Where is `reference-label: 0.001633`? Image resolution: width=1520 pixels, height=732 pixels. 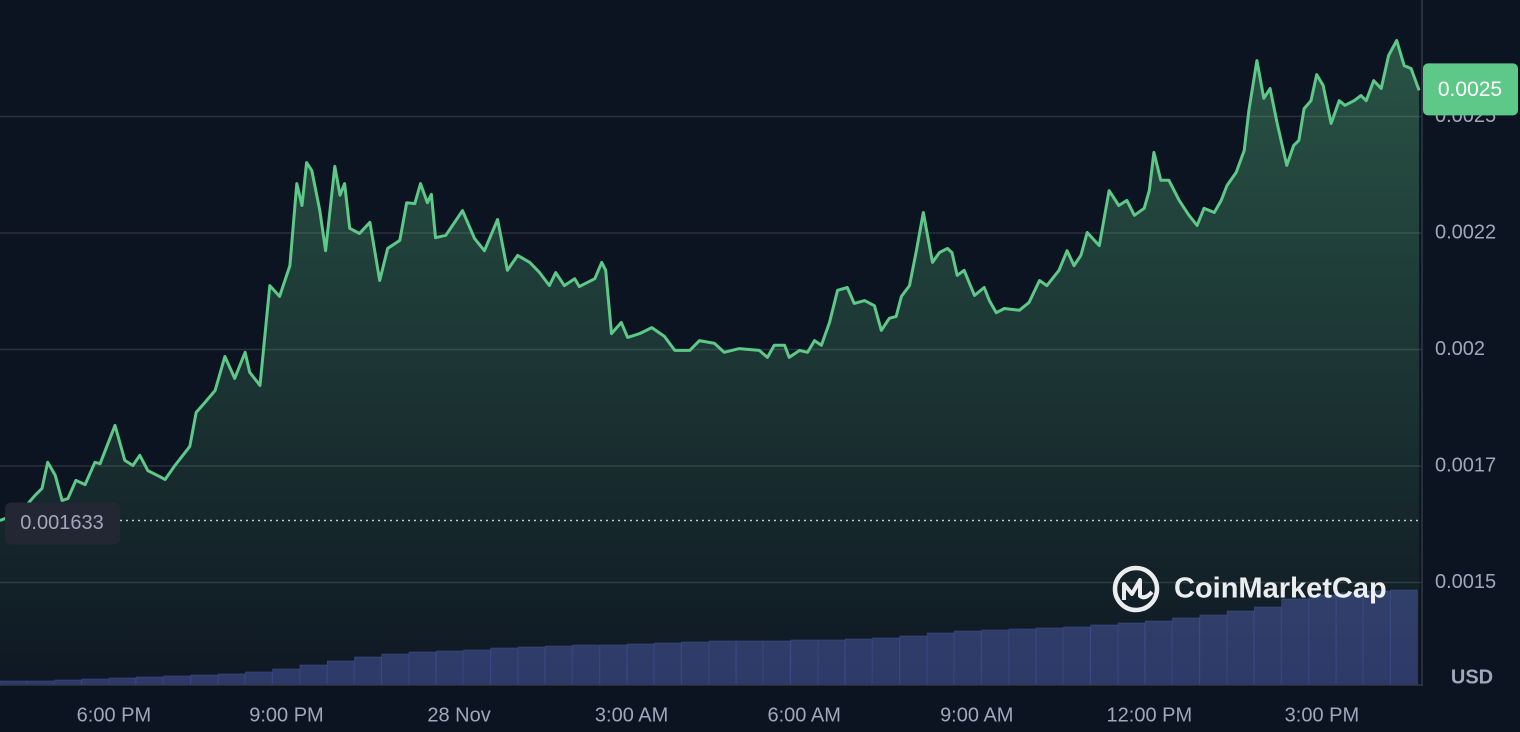
reference-label: 0.001633 is located at coordinates (61, 523).